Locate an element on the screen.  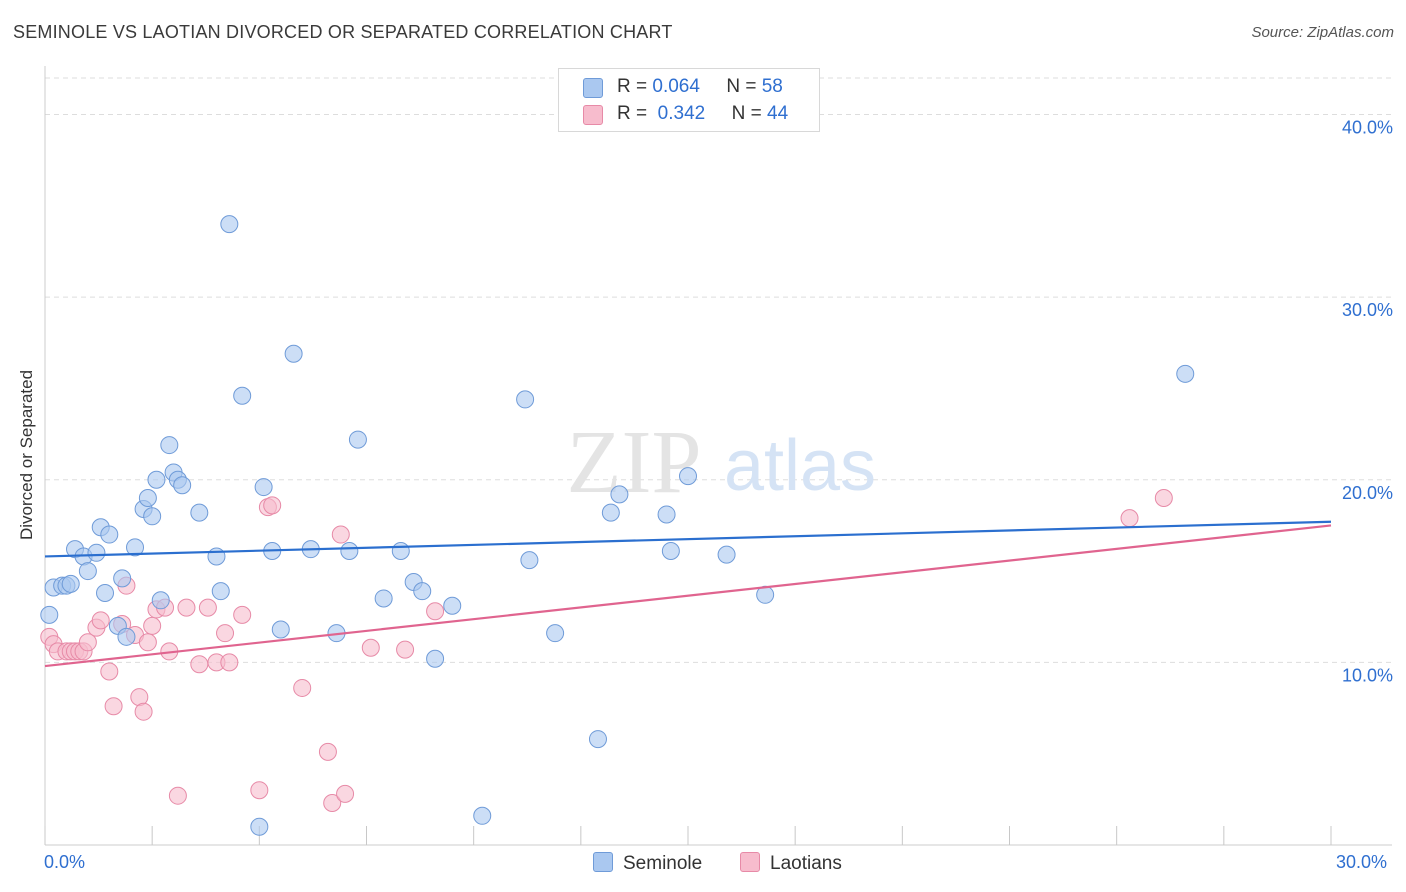
correlation-legend: R = 0.064 N = 58 R = 0.342 N = 44 is located at coordinates (689, 100).